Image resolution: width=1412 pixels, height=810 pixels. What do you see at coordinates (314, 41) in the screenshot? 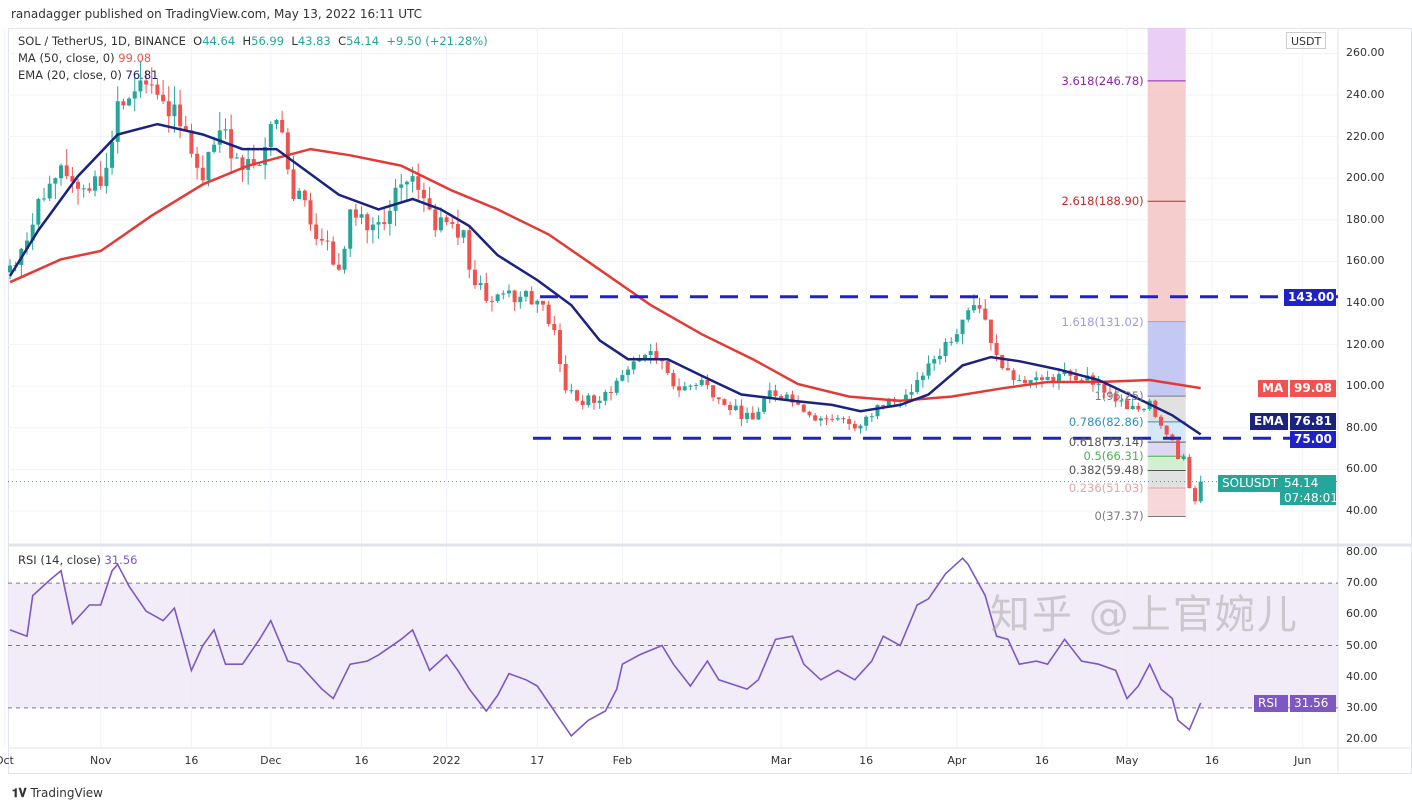
I see `low-value: 43.83` at bounding box center [314, 41].